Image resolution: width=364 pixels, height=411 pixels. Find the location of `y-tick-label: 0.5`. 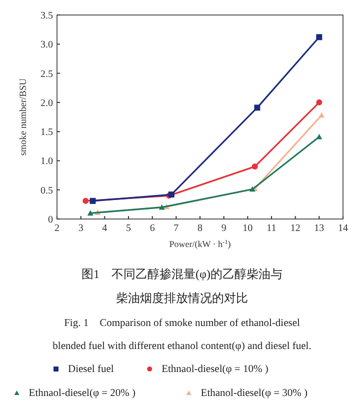

y-tick-label: 0.5 is located at coordinates (46, 190).